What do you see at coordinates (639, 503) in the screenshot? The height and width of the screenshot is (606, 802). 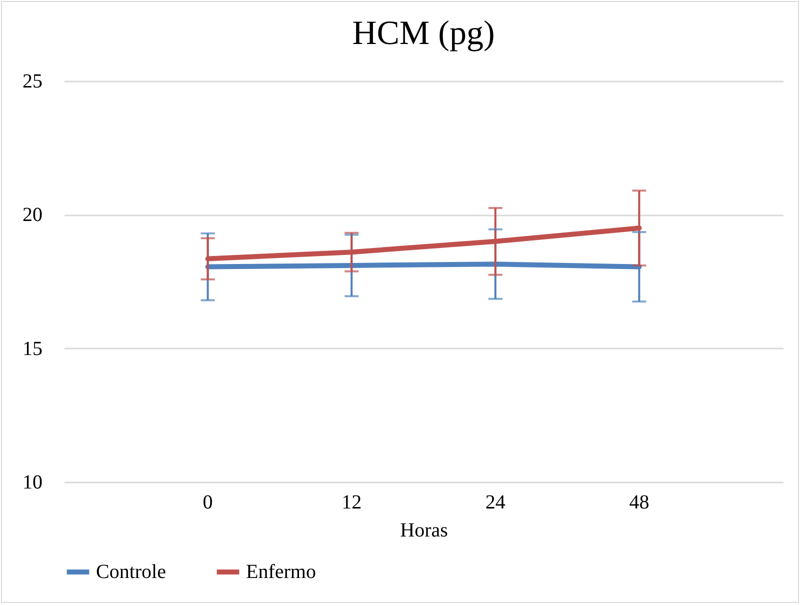 I see `x-tick-label: 48` at bounding box center [639, 503].